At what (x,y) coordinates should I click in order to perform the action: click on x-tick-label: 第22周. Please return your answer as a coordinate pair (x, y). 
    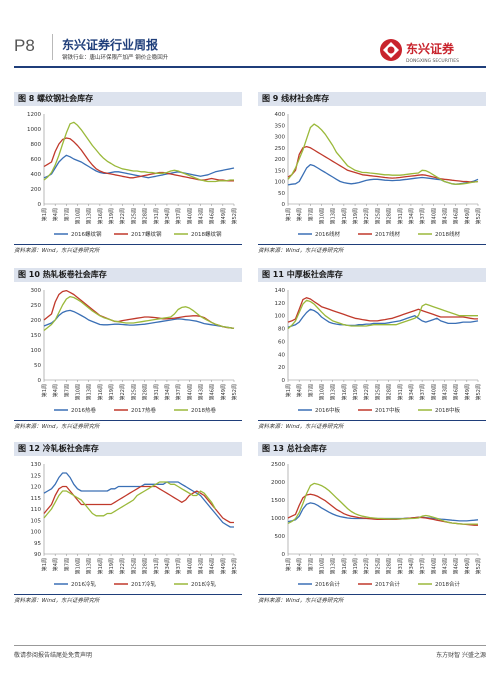
    Looking at the image, I should click on (366, 566).